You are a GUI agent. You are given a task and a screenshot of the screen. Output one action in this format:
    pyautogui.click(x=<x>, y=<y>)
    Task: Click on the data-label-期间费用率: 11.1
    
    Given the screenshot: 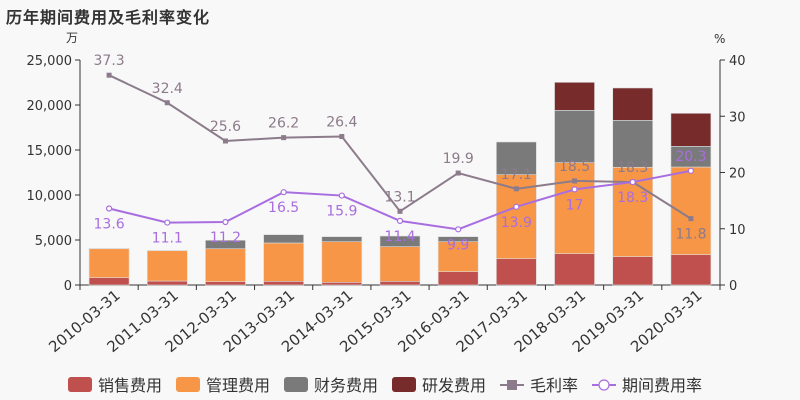 What is the action you would take?
    pyautogui.click(x=167, y=239)
    